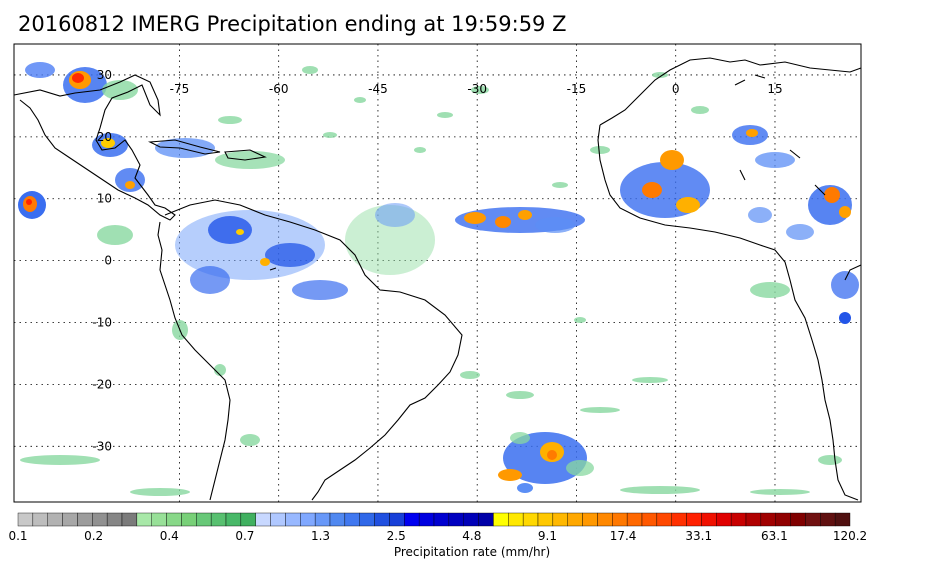  I want to click on longitude-label: 15, so click(774, 89).